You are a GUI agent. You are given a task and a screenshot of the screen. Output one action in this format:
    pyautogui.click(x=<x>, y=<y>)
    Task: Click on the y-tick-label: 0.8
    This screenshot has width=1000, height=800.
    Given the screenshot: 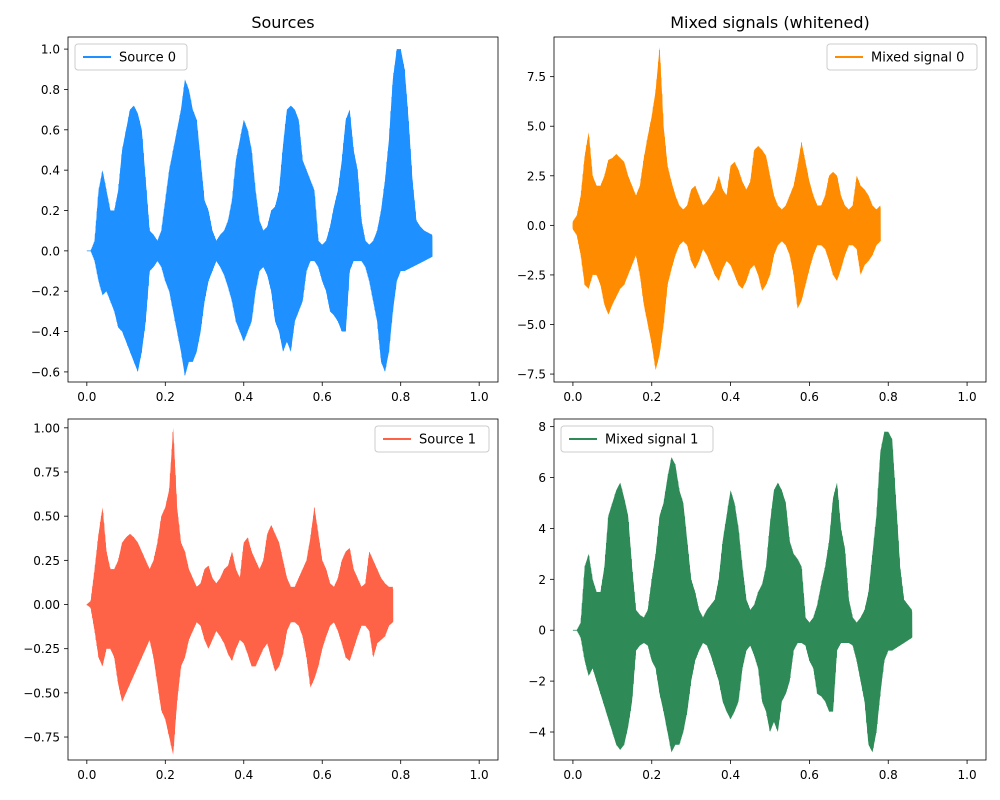 What is the action you would take?
    pyautogui.click(x=50, y=90)
    